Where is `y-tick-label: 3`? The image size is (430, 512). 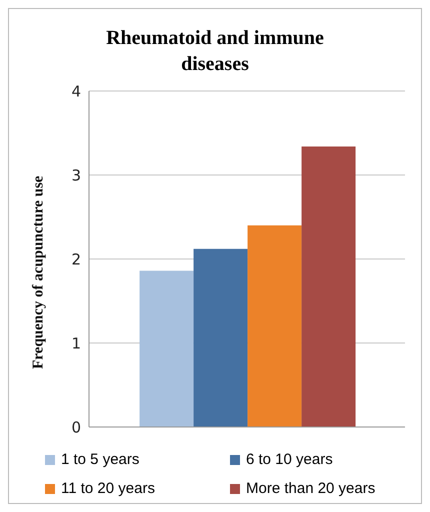
y-tick-label: 3 is located at coordinates (76, 175).